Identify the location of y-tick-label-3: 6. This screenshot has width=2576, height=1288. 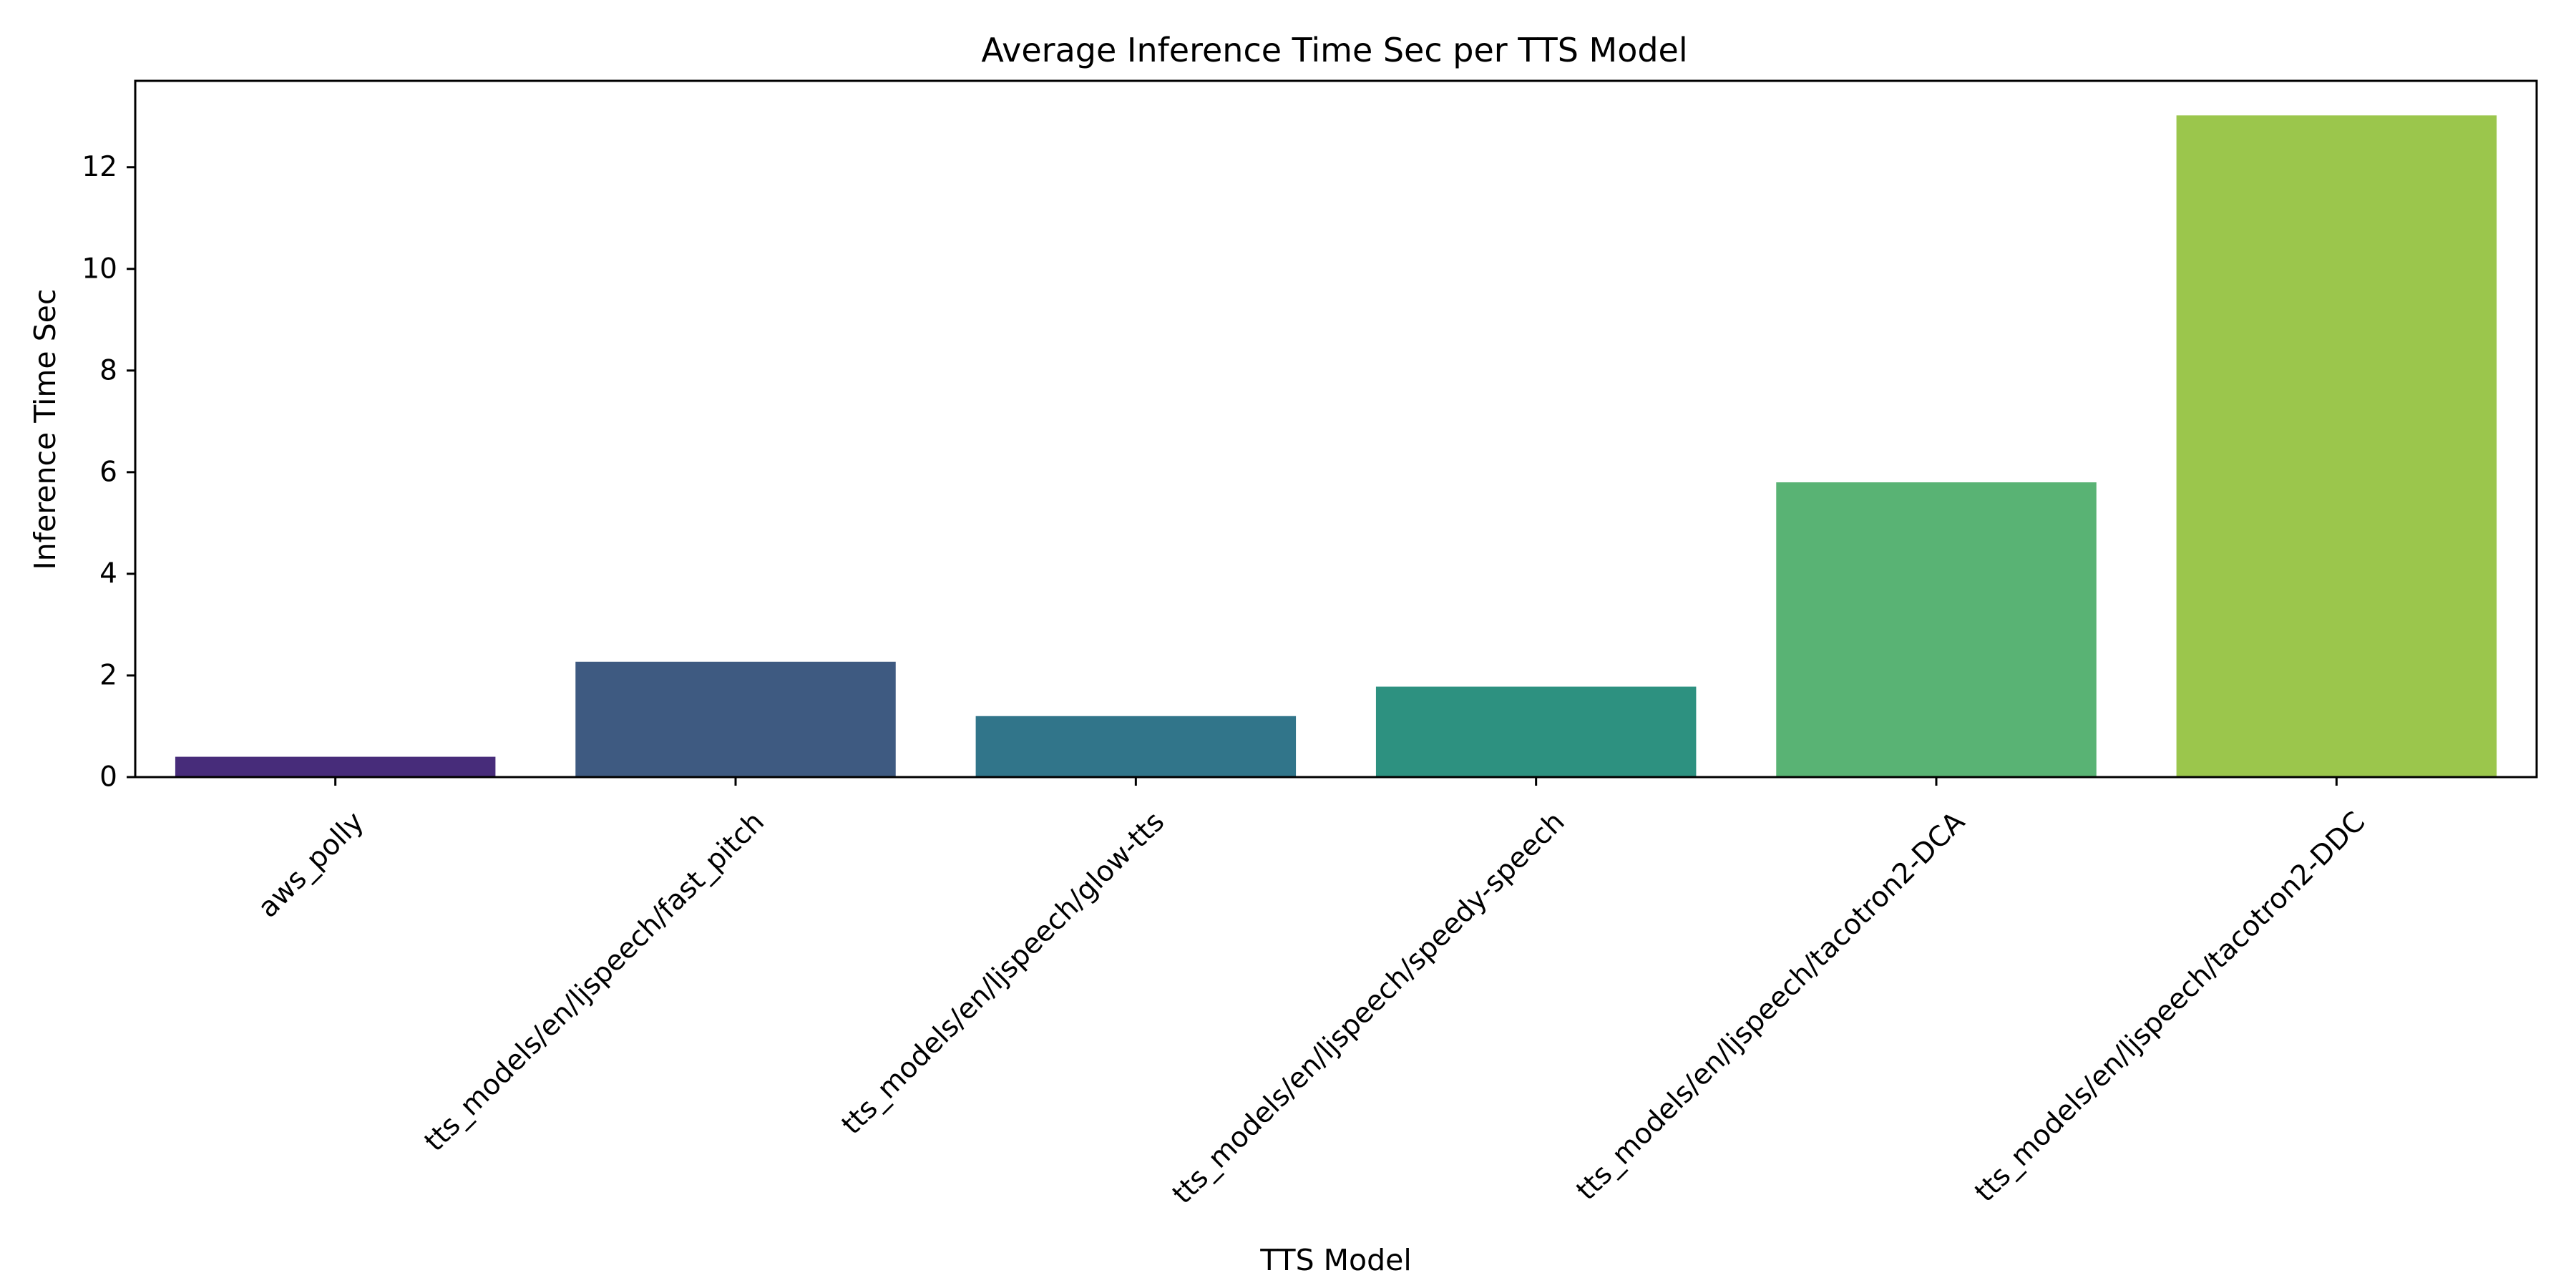
(108, 472).